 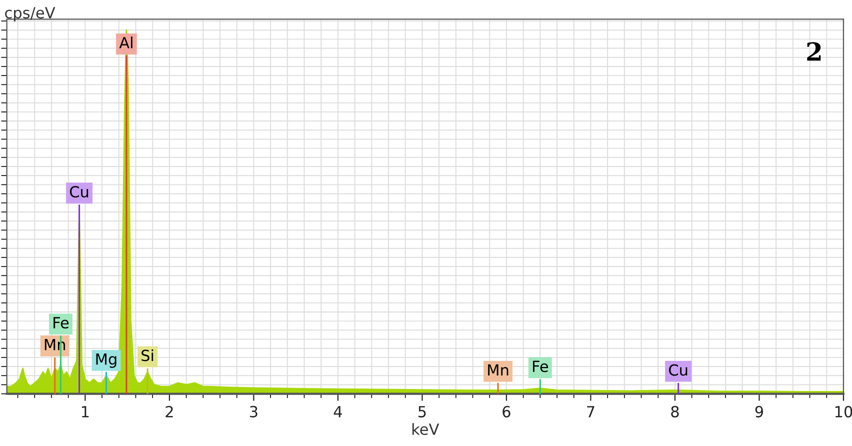 What do you see at coordinates (125, 42) in the screenshot?
I see `annotation: Al` at bounding box center [125, 42].